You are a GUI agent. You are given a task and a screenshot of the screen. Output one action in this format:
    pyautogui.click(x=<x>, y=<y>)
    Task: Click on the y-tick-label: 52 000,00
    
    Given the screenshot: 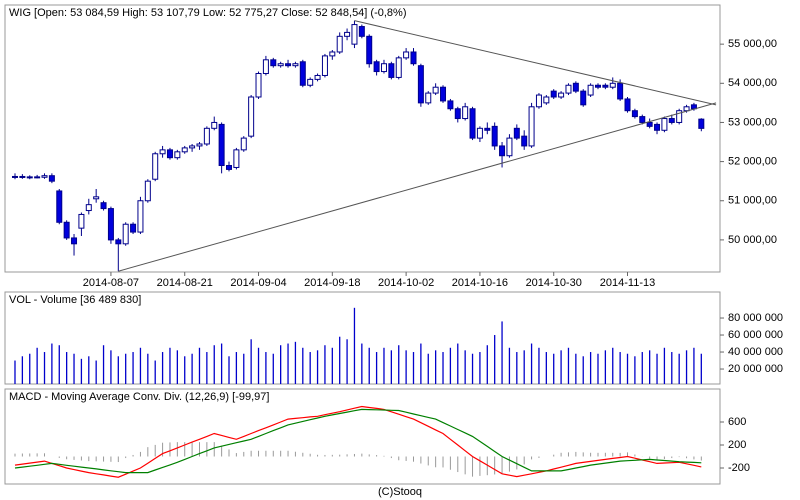 What is the action you would take?
    pyautogui.click(x=752, y=162)
    